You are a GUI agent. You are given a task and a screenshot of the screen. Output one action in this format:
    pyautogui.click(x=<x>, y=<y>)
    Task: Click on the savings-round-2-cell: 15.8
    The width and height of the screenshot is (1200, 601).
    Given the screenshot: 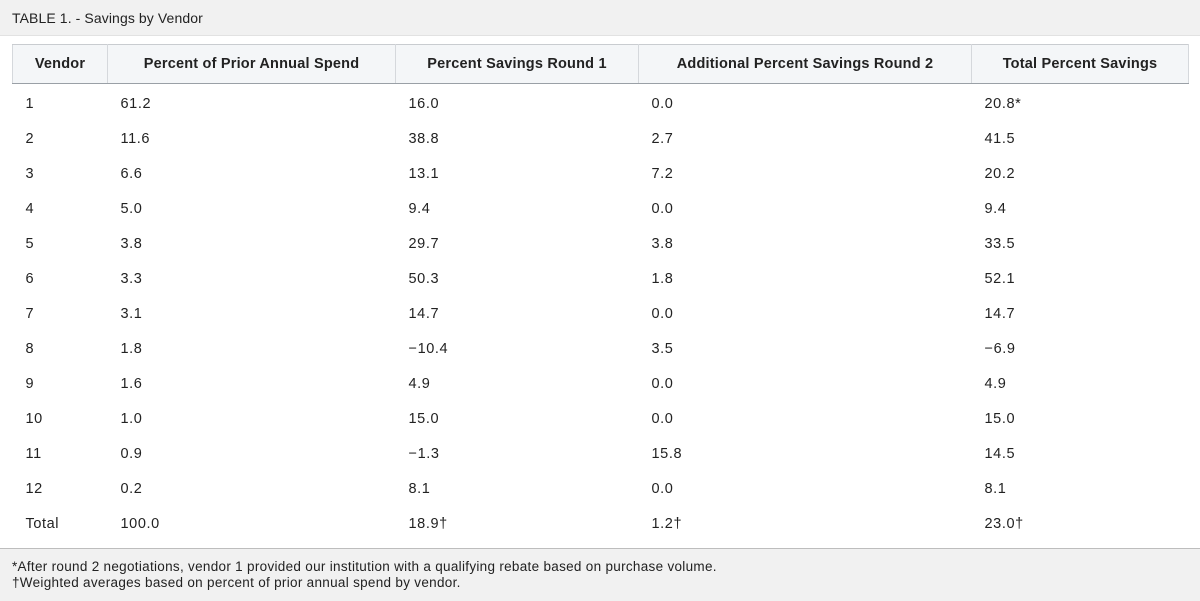 What is the action you would take?
    pyautogui.click(x=667, y=453)
    